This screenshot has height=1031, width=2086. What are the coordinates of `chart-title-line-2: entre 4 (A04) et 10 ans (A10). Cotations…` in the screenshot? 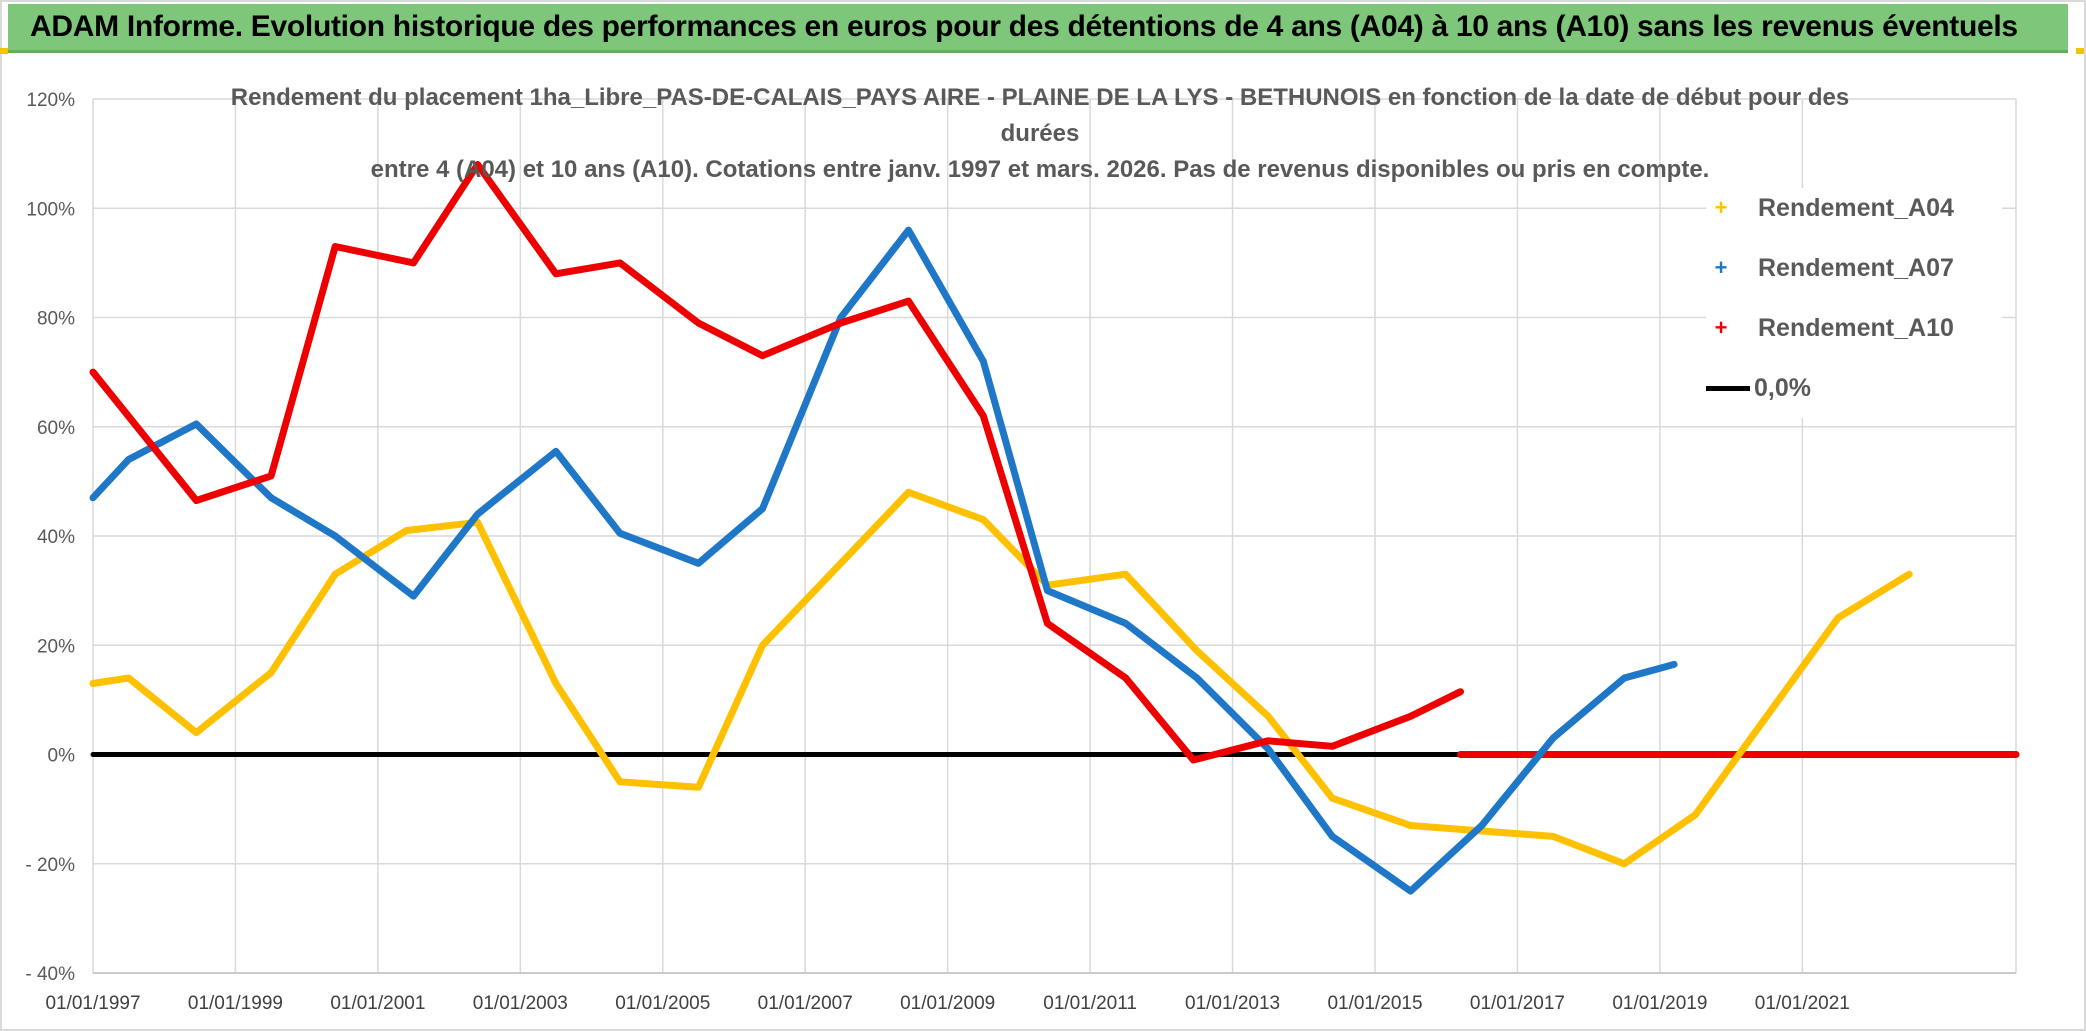 It's located at (1040, 169).